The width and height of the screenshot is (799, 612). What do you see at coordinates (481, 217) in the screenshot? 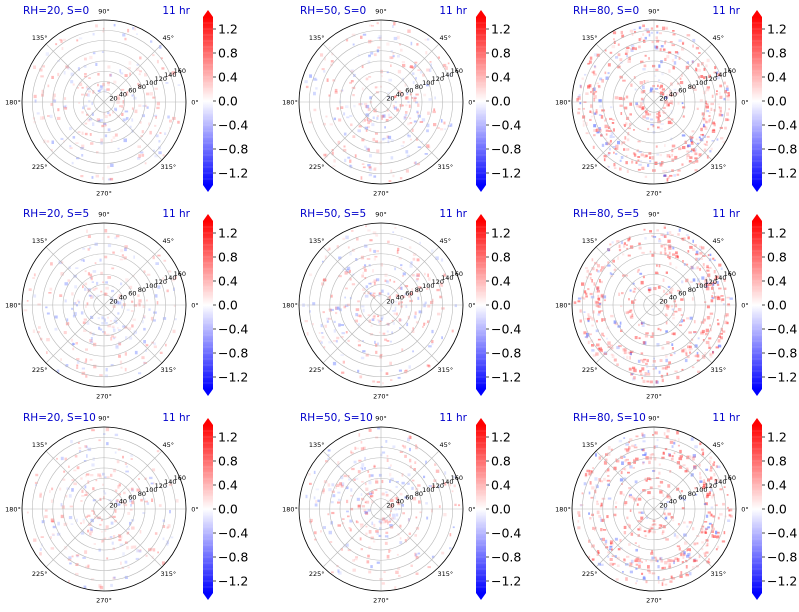
I see `colorbar-extend-max` at bounding box center [481, 217].